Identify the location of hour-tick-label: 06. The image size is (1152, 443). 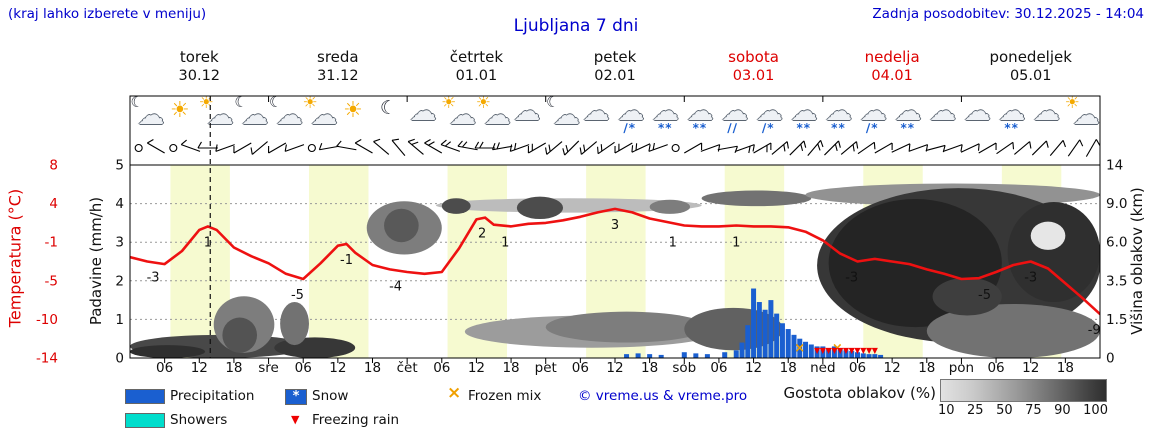
(164, 368).